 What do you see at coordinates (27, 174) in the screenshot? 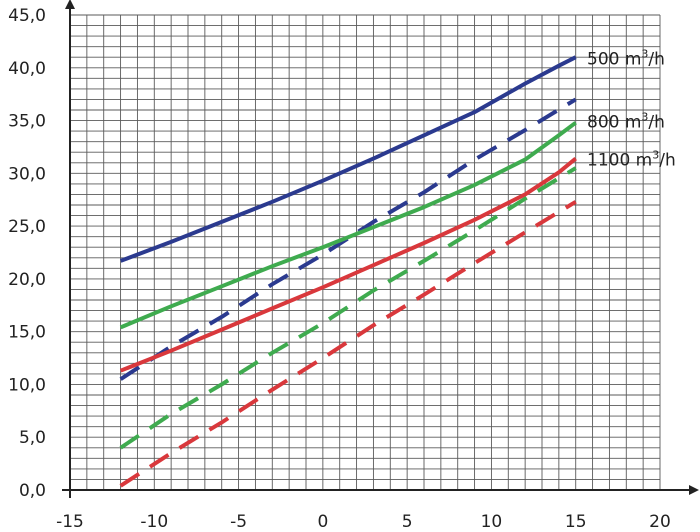
I see `y-tick-label: 30,0` at bounding box center [27, 174].